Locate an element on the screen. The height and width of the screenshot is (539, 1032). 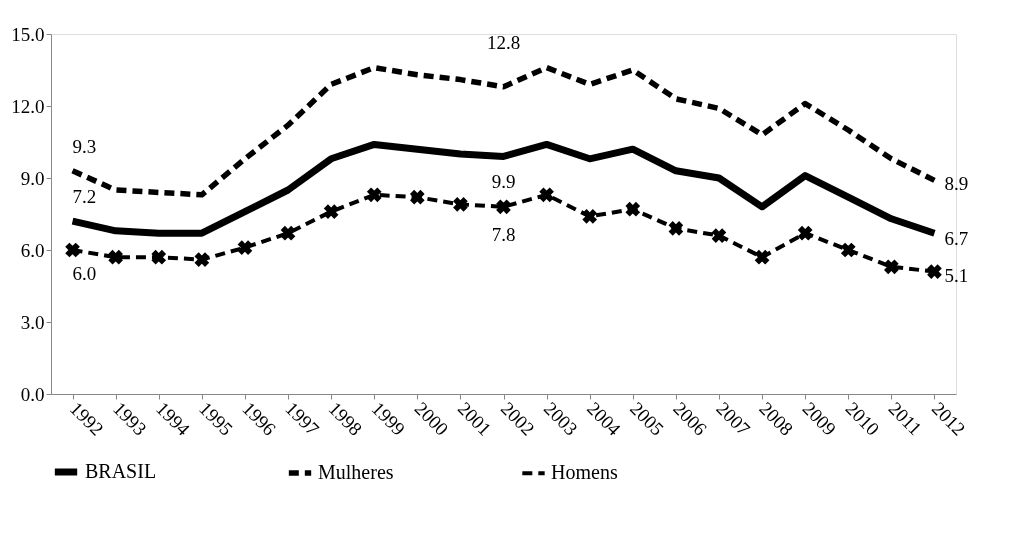
x-tick-label: 1994 is located at coordinates (173, 418).